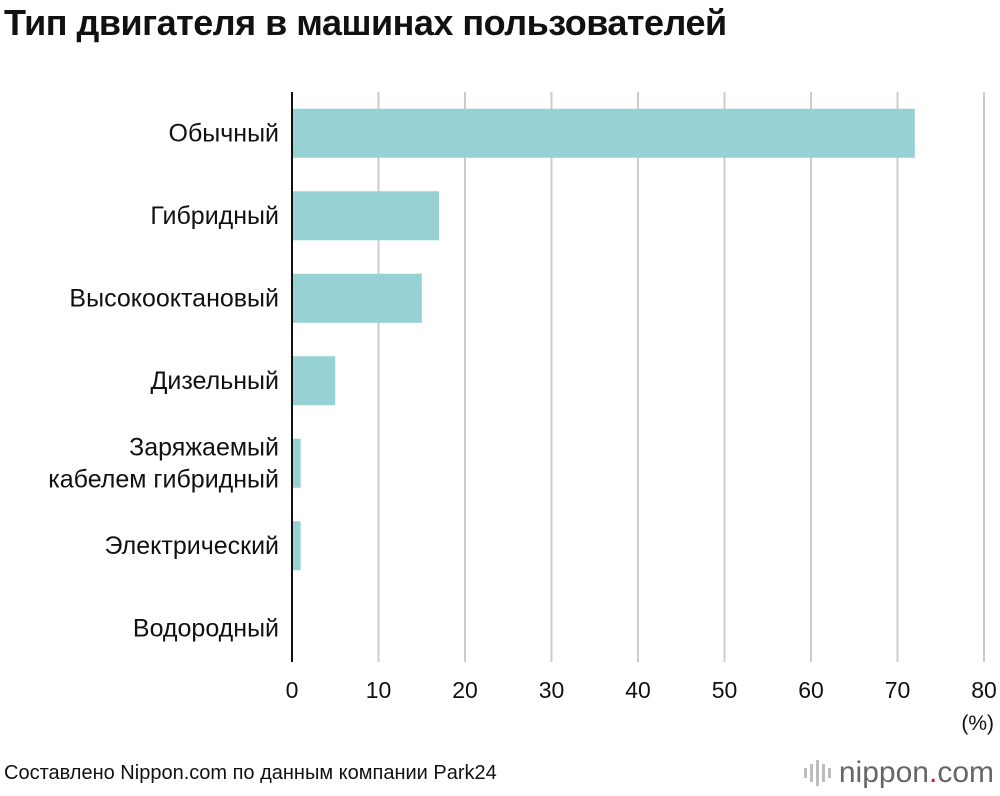 This screenshot has height=796, width=1000. I want to click on x-tick-label: 40, so click(638, 690).